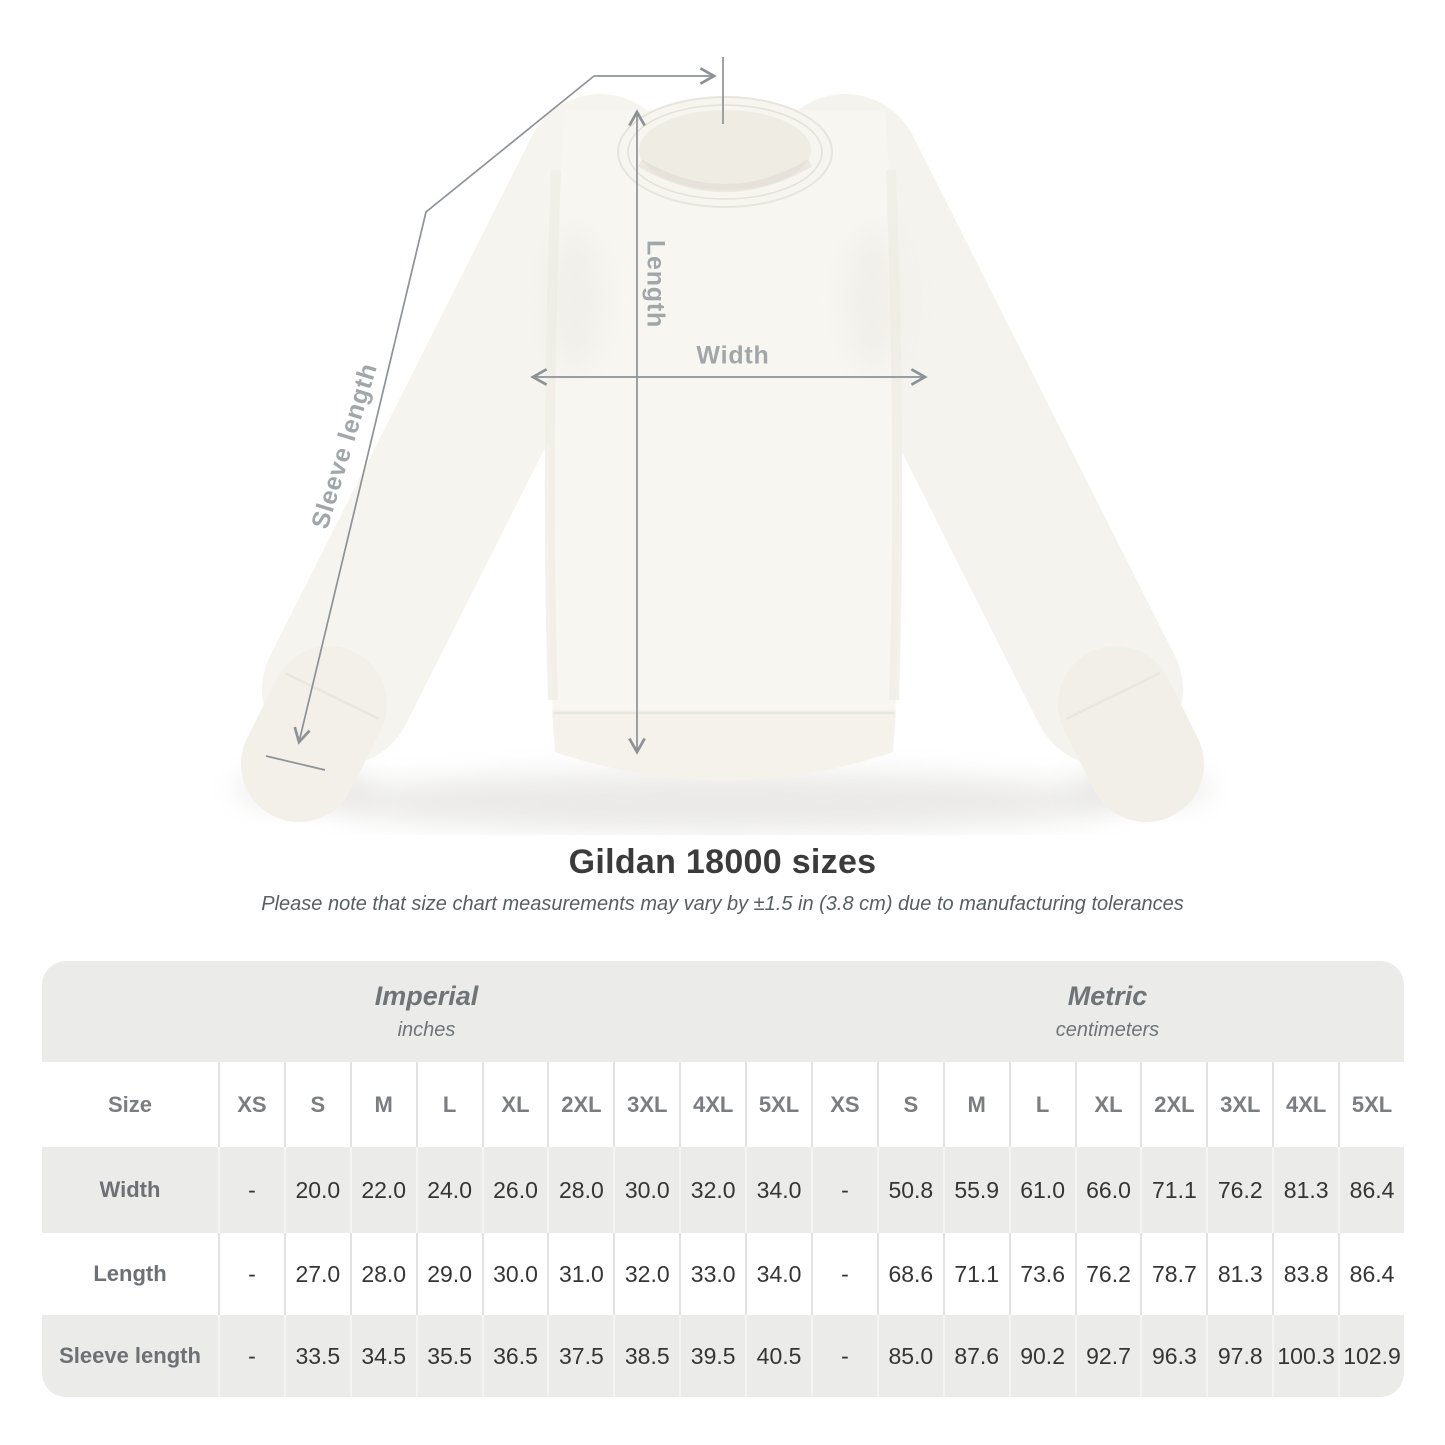 This screenshot has width=1445, height=1445. What do you see at coordinates (1107, 1356) in the screenshot?
I see `table-cell: 92.7` at bounding box center [1107, 1356].